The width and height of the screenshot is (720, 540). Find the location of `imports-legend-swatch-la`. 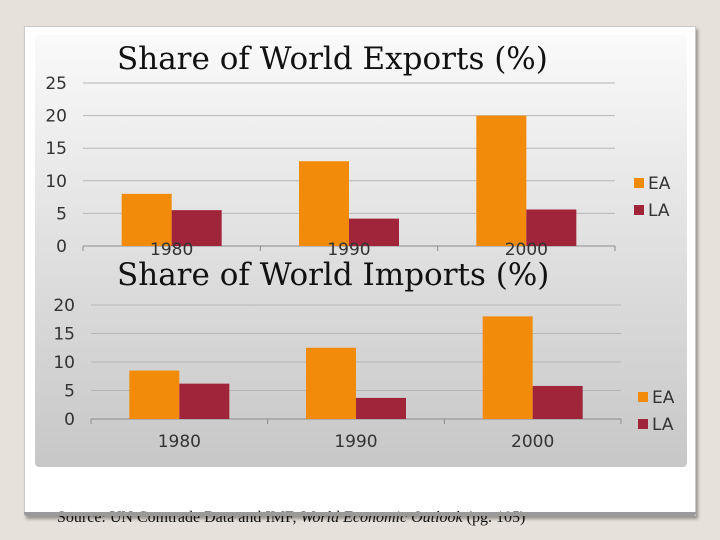

imports-legend-swatch-la is located at coordinates (643, 424).